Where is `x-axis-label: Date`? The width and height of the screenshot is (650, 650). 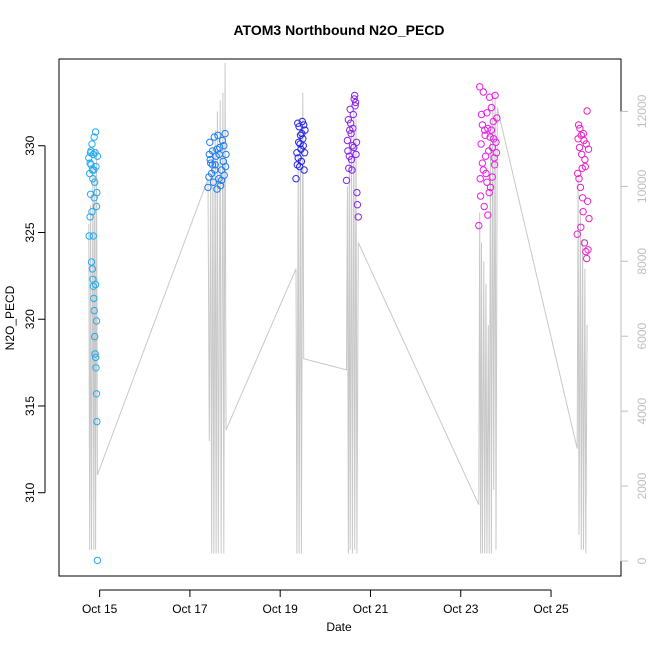
x-axis-label: Date is located at coordinates (339, 627).